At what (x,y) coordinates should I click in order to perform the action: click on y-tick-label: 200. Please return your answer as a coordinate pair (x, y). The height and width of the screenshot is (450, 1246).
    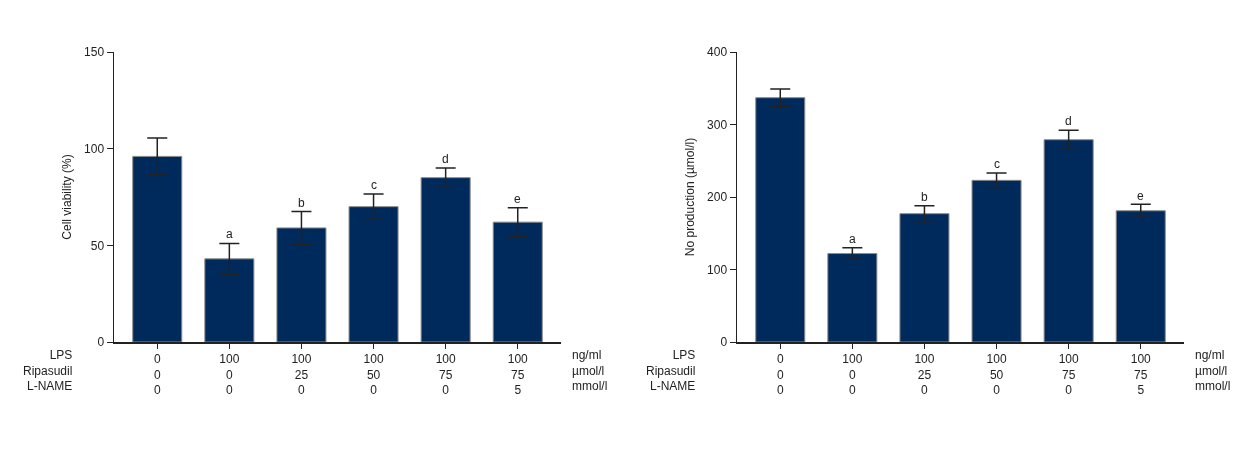
    Looking at the image, I should click on (717, 197).